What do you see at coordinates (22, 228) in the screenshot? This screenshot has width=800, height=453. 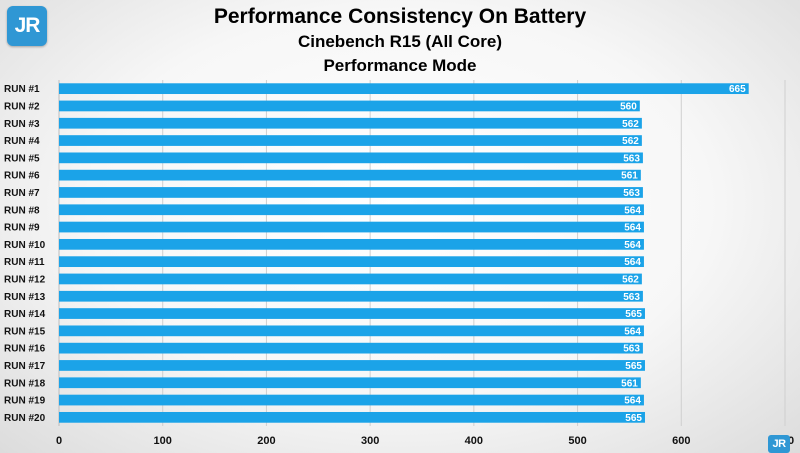 I see `category-label: RUN #9` at bounding box center [22, 228].